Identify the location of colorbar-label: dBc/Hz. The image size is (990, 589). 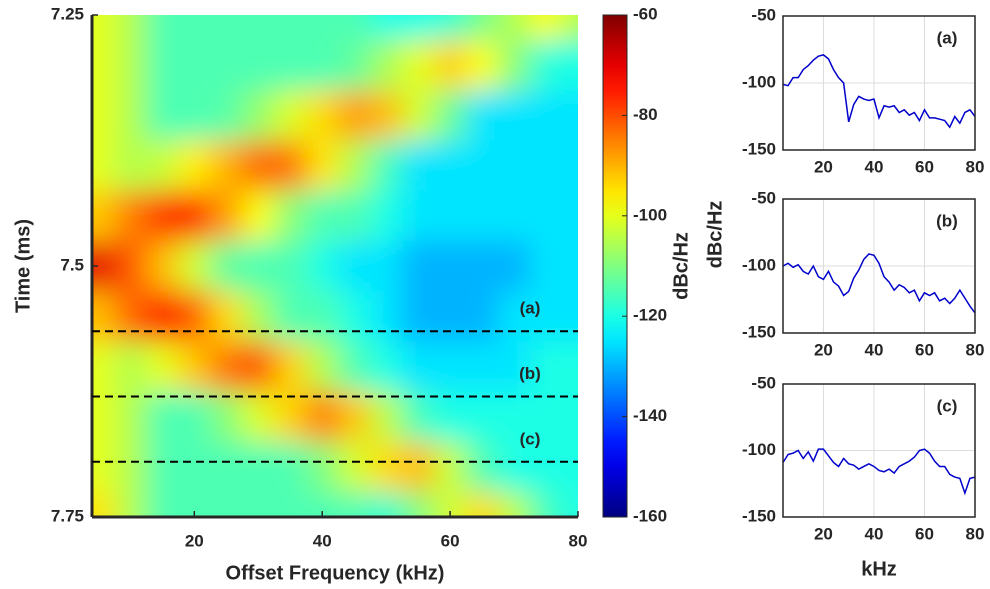
(681, 266).